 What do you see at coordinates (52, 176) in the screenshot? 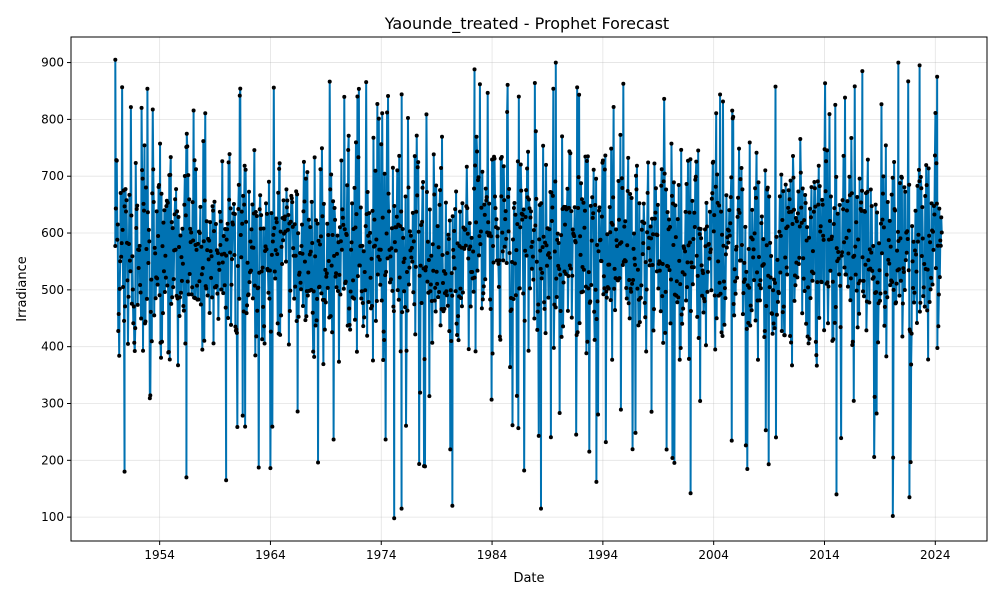
I see `y-tick-label: 700` at bounding box center [52, 176].